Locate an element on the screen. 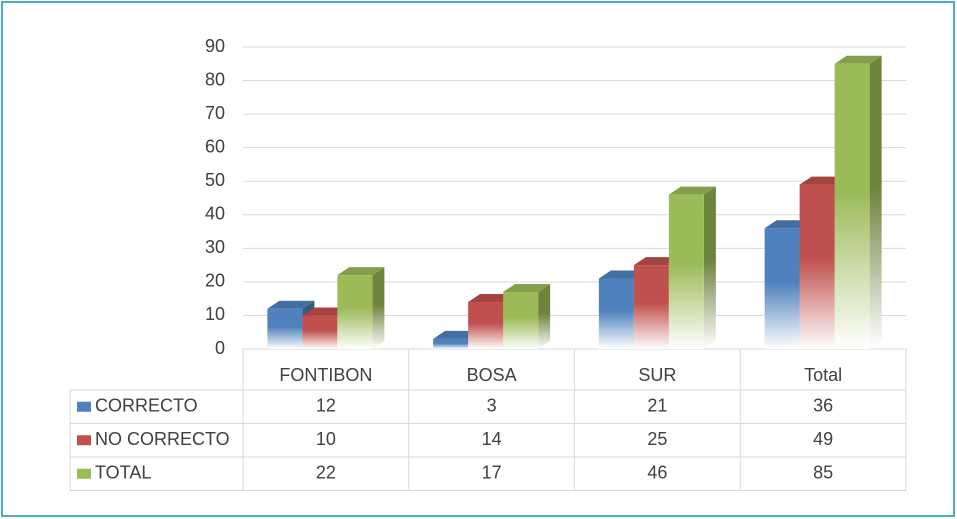 The width and height of the screenshot is (957, 519). table-value: 46 is located at coordinates (657, 473).